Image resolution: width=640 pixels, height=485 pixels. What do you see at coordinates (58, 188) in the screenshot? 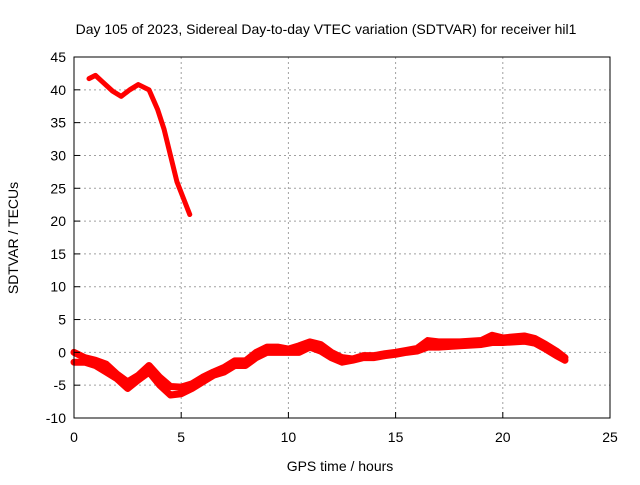
I see `y-tick-label: 25` at bounding box center [58, 188].